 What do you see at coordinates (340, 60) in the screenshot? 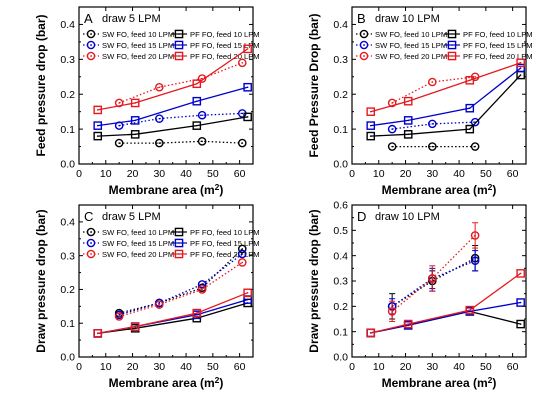
I see `y-tick-label: 0.3` at bounding box center [340, 60].